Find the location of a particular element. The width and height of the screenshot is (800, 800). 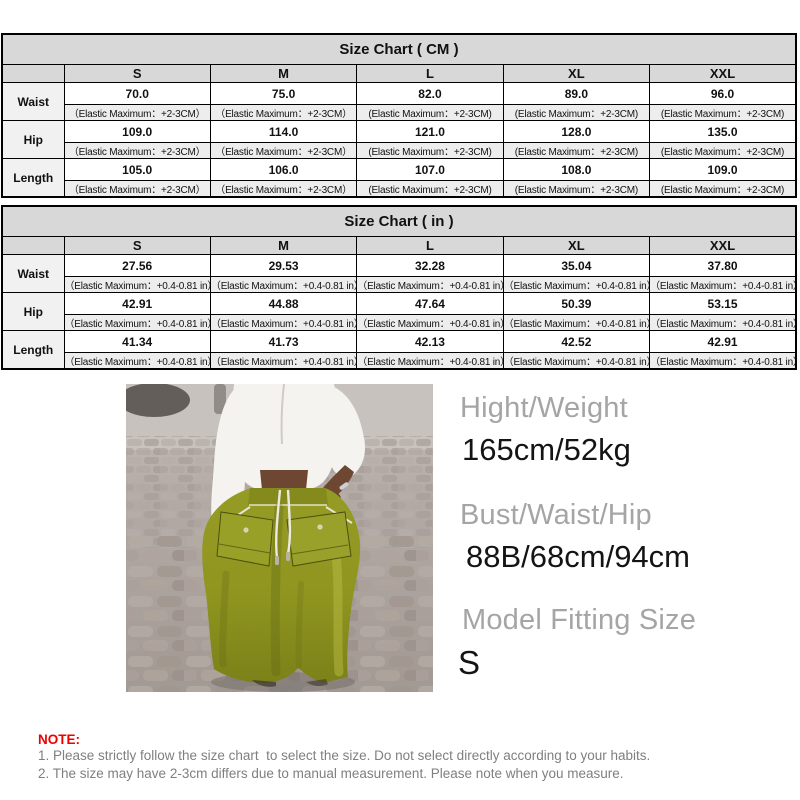

height-weight-label: Hight/Weight is located at coordinates (544, 408).